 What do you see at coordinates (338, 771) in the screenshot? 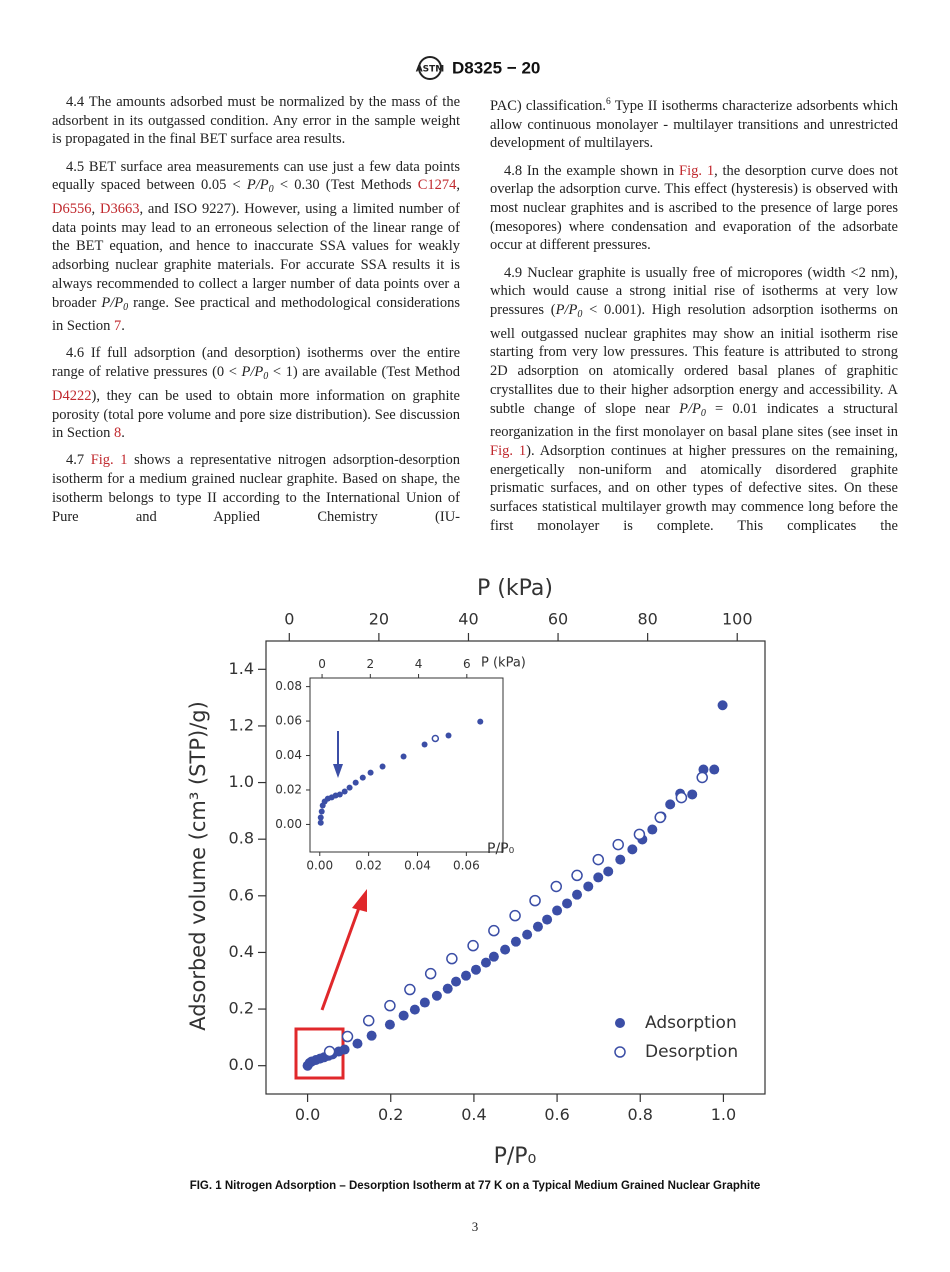
I see `inset-arrowhead` at bounding box center [338, 771].